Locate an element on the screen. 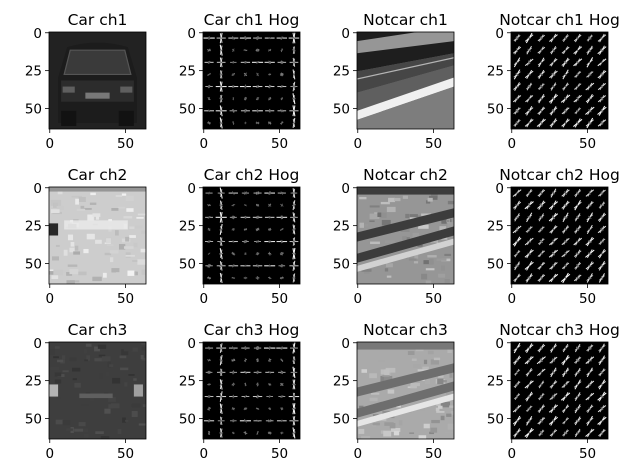  panel-1: Car ch1 0 25 50 0 50 is located at coordinates (86, 81).